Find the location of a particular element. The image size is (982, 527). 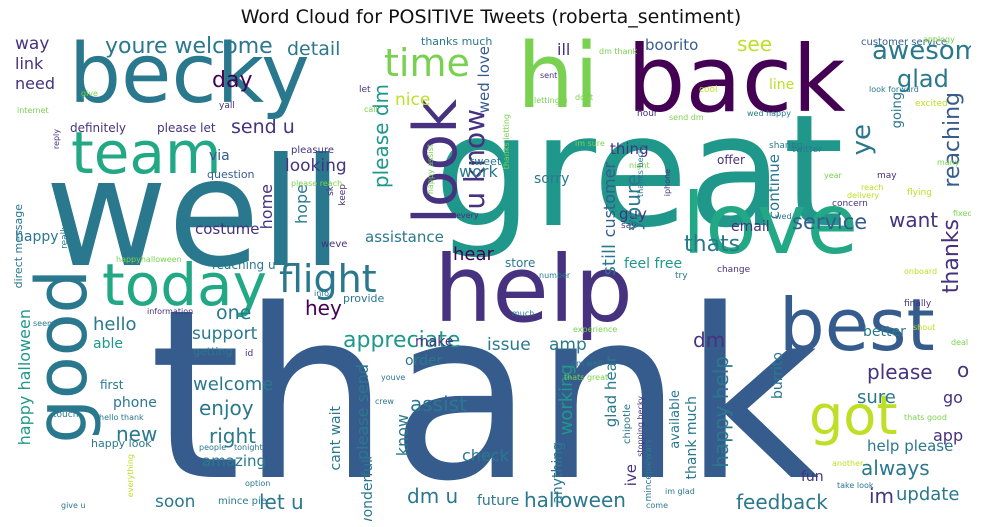

word-twitter: twitter is located at coordinates (807, 150).